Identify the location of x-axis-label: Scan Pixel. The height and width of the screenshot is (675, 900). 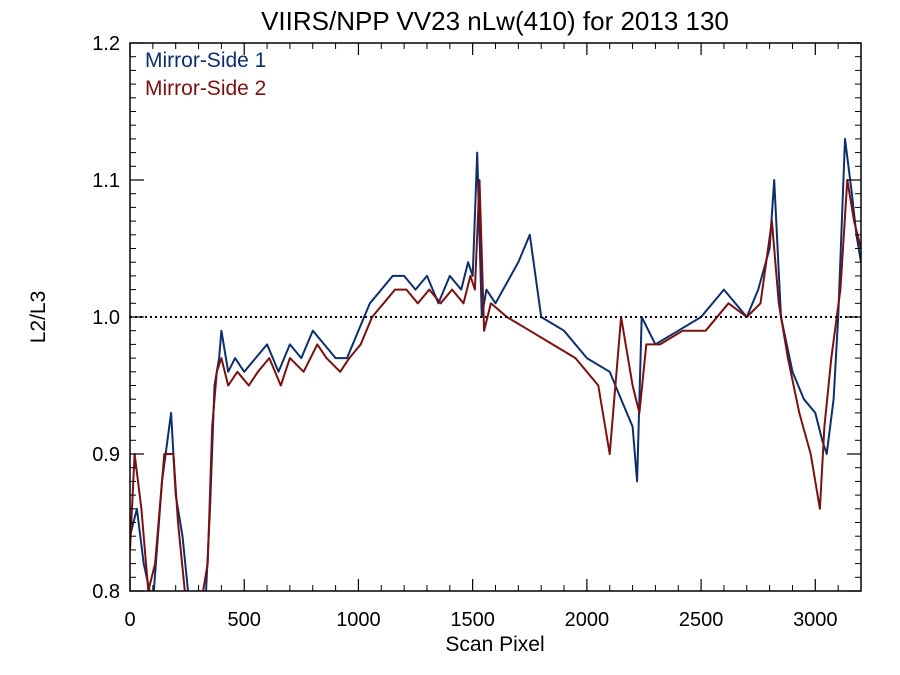
(494, 644).